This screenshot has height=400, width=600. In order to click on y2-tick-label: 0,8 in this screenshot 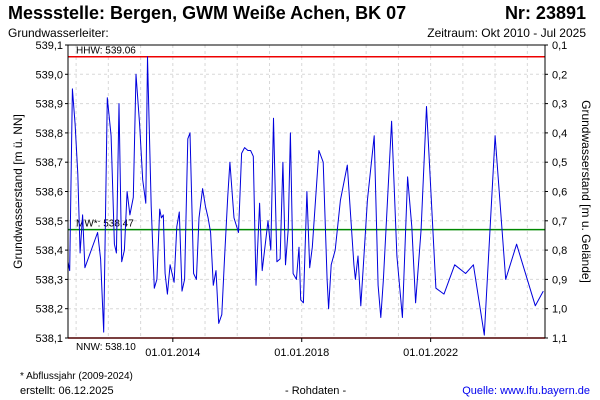, I will do `click(559, 251)`.